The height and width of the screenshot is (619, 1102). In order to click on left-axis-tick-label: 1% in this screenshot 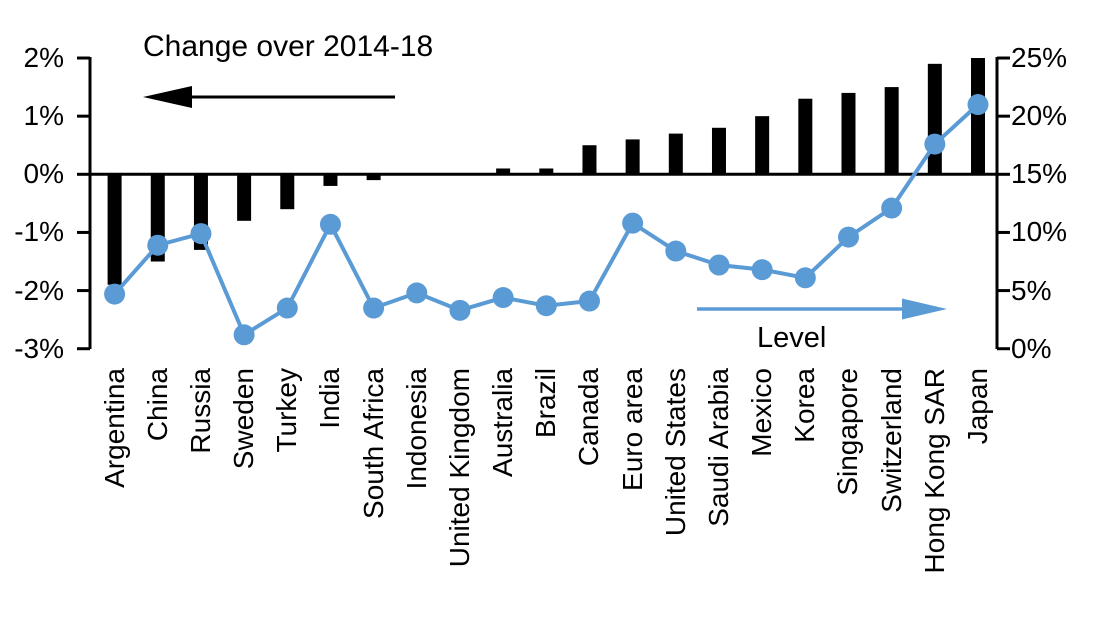, I will do `click(43, 116)`.